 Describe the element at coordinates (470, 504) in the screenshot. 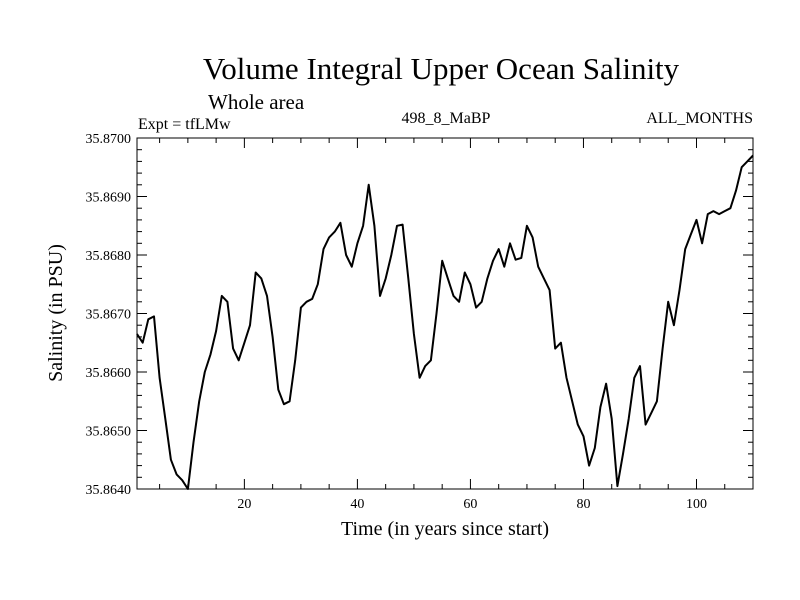

I see `x-tick-label: 60` at that location.